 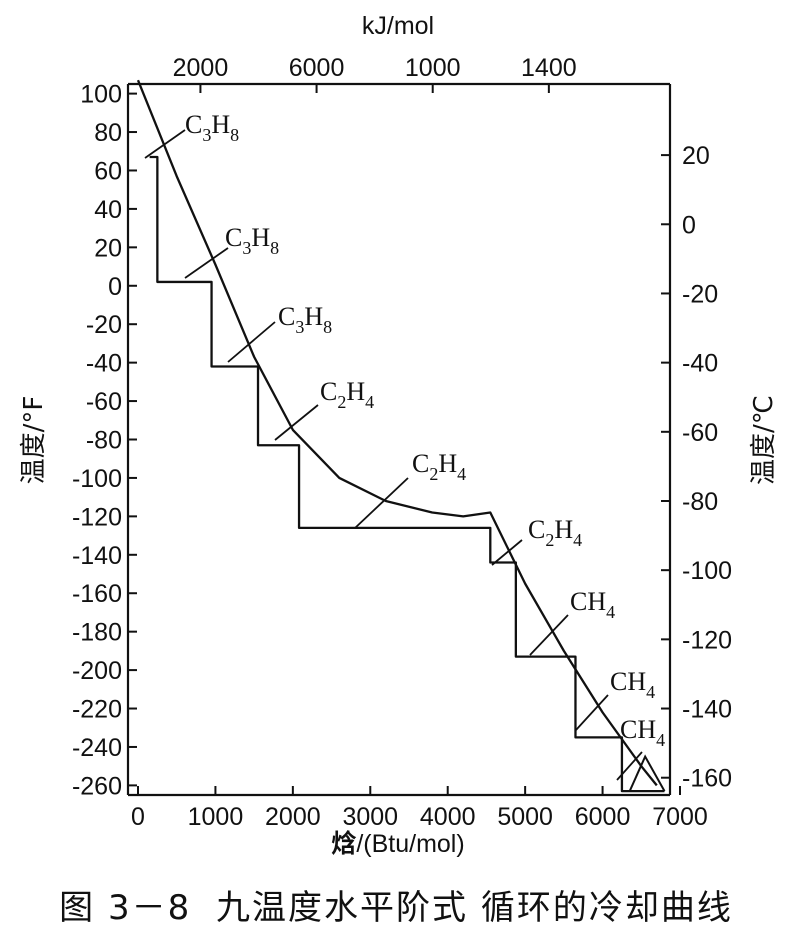 I want to click on right-tick-label: -20, so click(x=700, y=294).